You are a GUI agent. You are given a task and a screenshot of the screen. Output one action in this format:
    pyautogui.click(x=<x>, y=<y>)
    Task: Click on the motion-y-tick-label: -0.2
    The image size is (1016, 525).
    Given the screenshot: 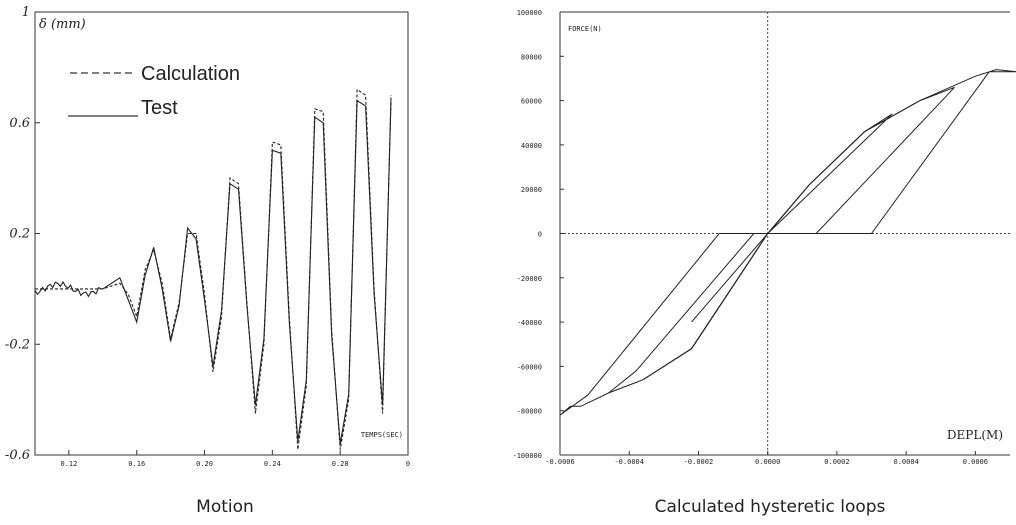 What is the action you would take?
    pyautogui.click(x=17, y=344)
    